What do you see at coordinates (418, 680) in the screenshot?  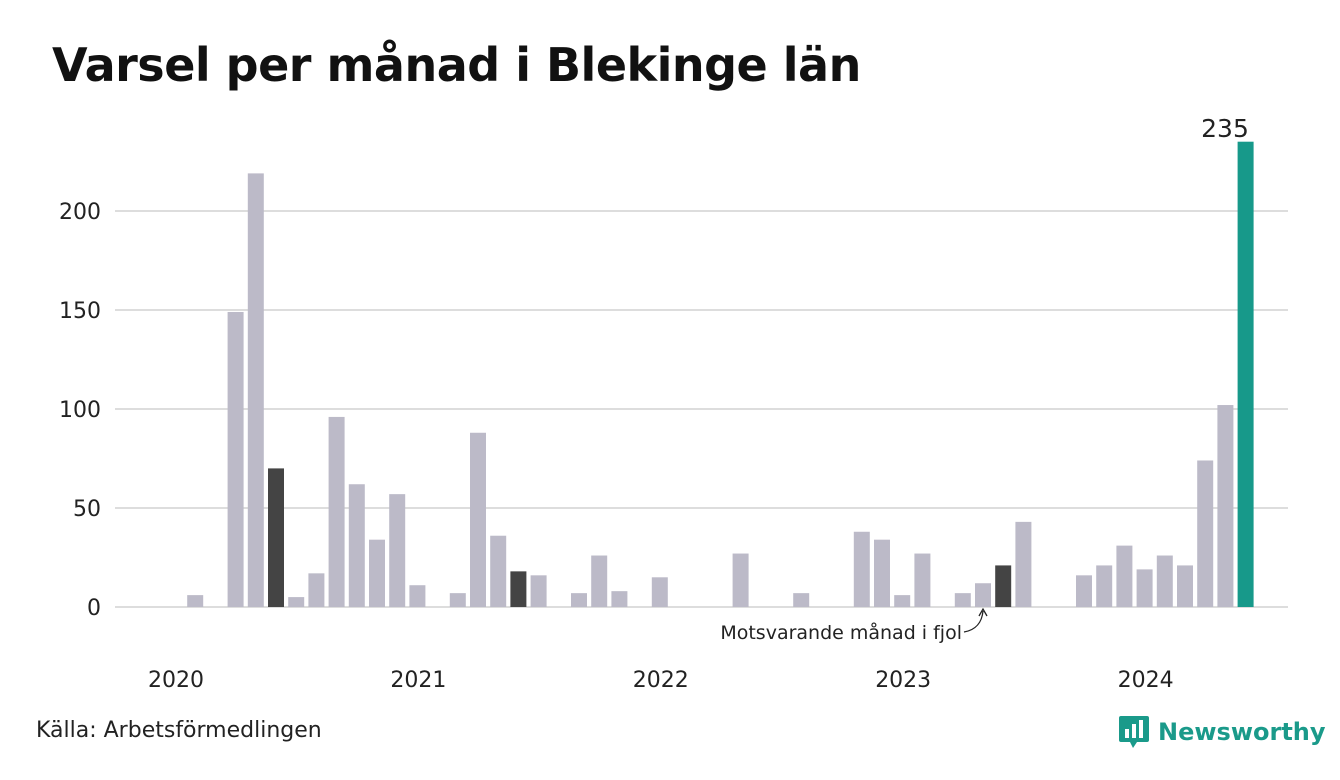 I see `x-tick-label-2021: 2021` at bounding box center [418, 680].